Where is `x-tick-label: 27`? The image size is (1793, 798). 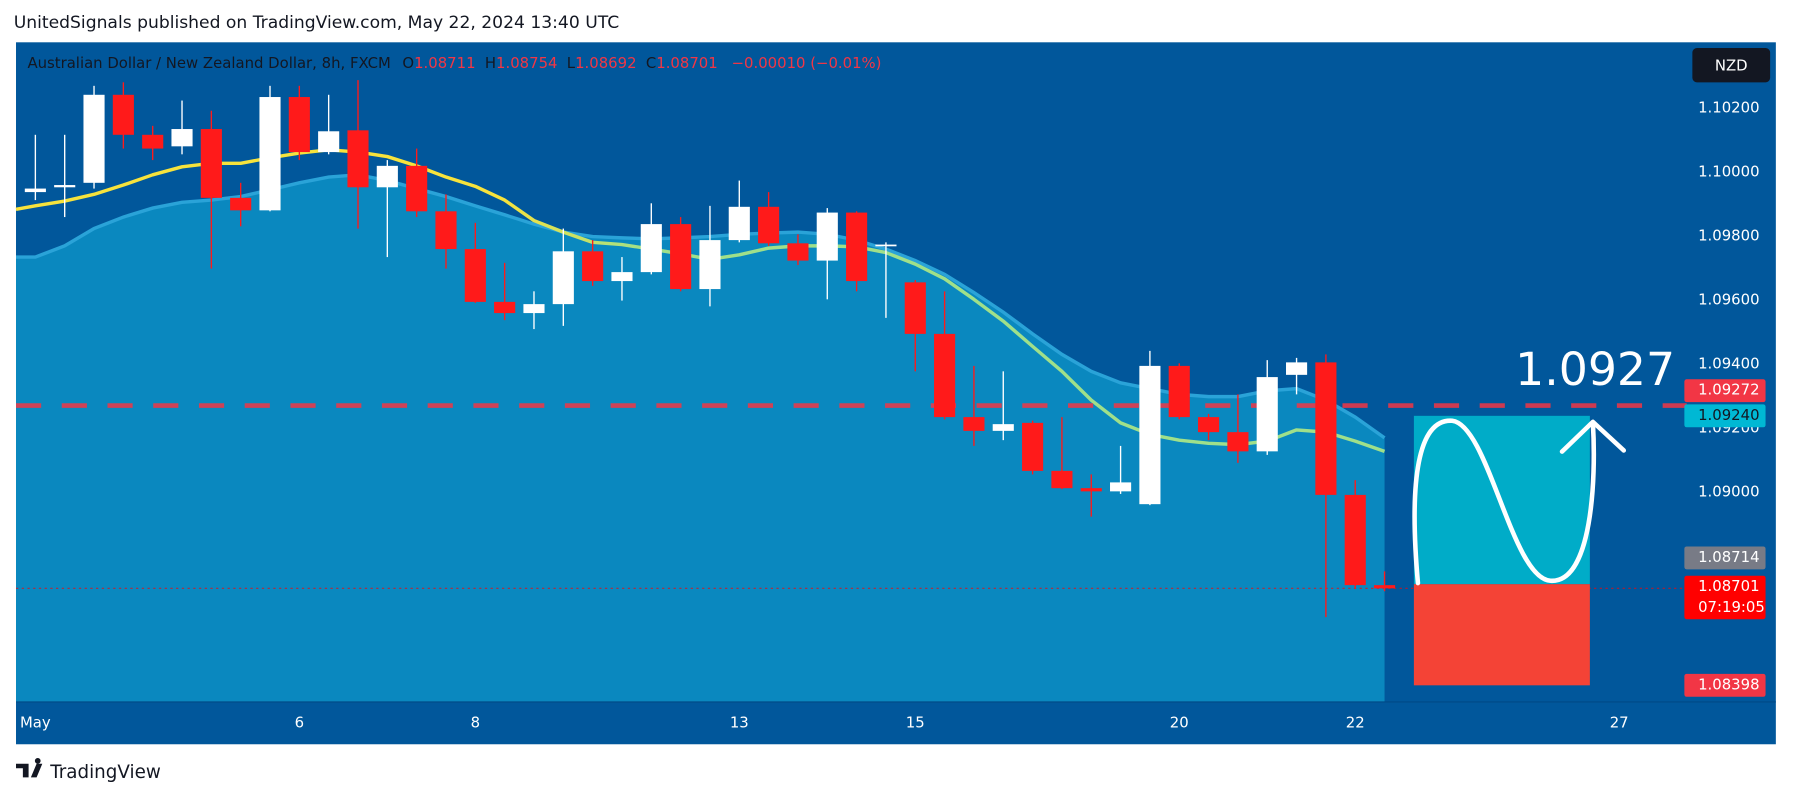
x-tick-label: 27 is located at coordinates (1619, 723).